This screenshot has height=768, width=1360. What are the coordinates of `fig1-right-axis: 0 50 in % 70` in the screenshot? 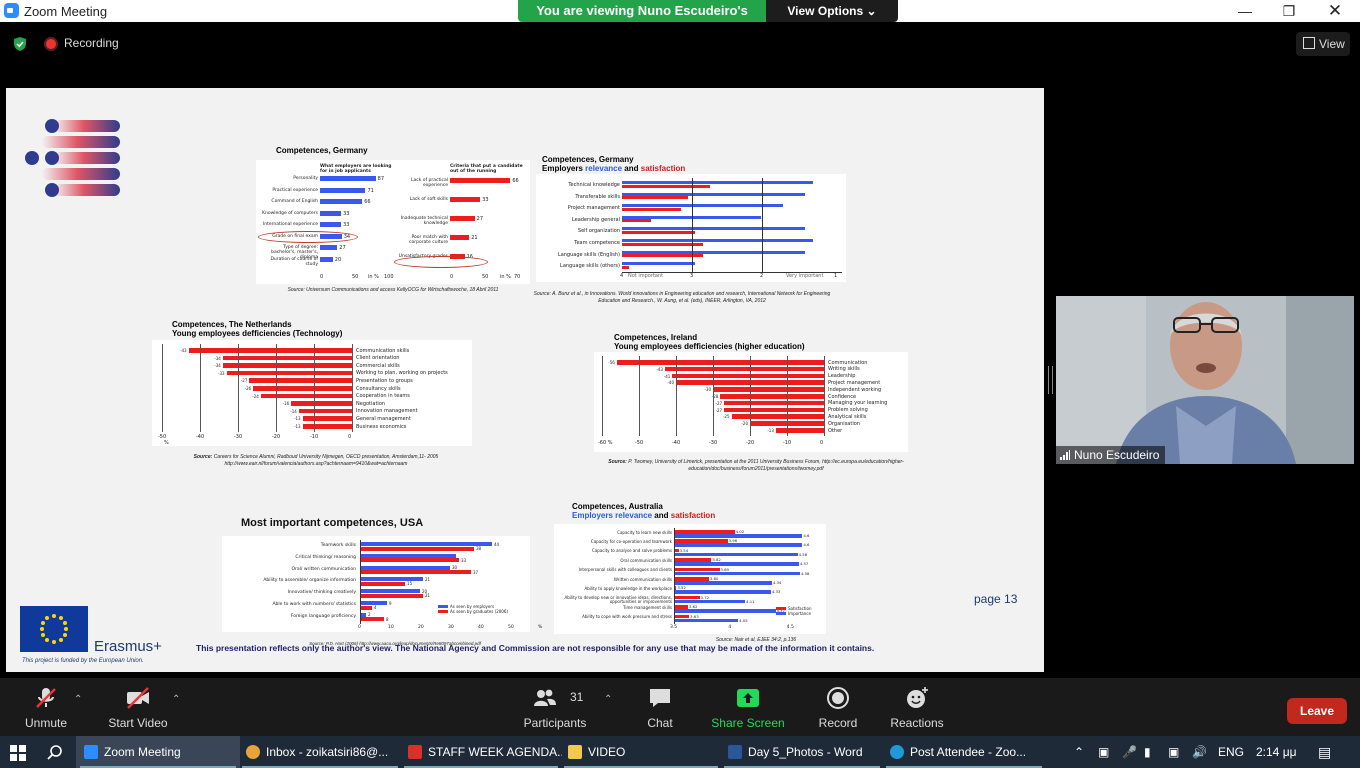 It's located at (488, 277).